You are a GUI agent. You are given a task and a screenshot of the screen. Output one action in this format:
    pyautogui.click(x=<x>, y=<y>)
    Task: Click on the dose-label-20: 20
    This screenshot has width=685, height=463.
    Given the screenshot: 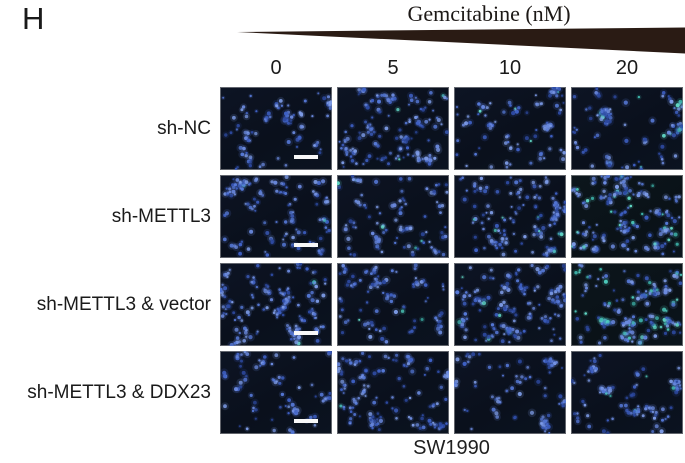 What is the action you would take?
    pyautogui.click(x=627, y=68)
    